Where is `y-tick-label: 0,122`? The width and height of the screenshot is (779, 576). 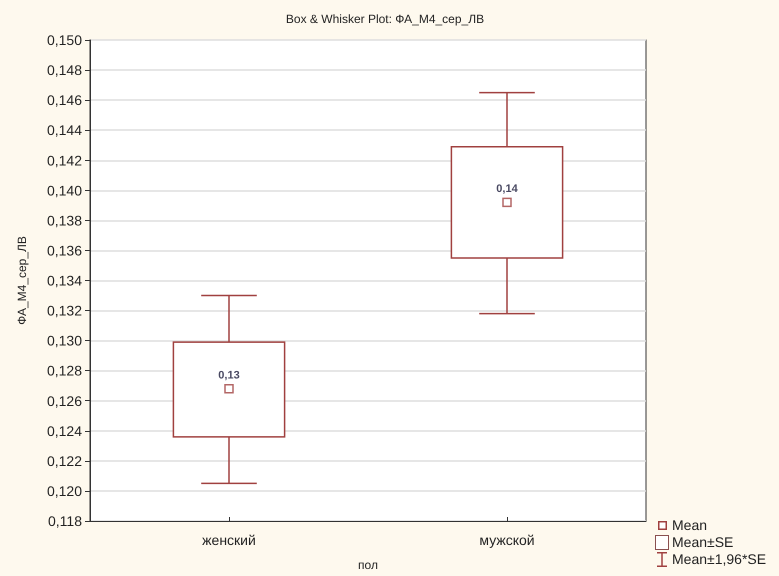 y-tick-label: 0,122 is located at coordinates (64, 460).